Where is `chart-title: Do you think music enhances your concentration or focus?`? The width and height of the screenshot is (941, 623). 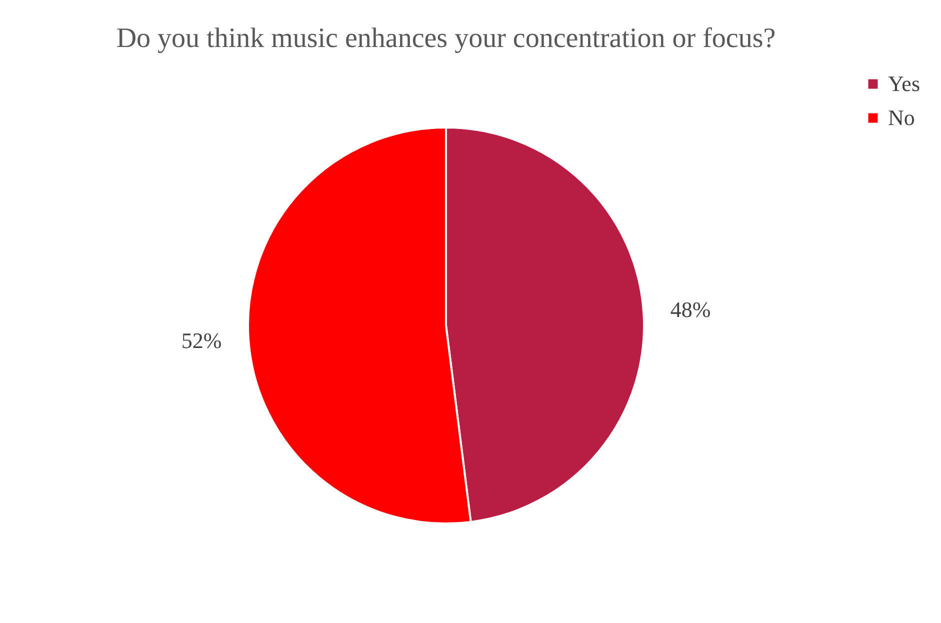 chart-title: Do you think music enhances your concentration or focus? is located at coordinates (446, 38).